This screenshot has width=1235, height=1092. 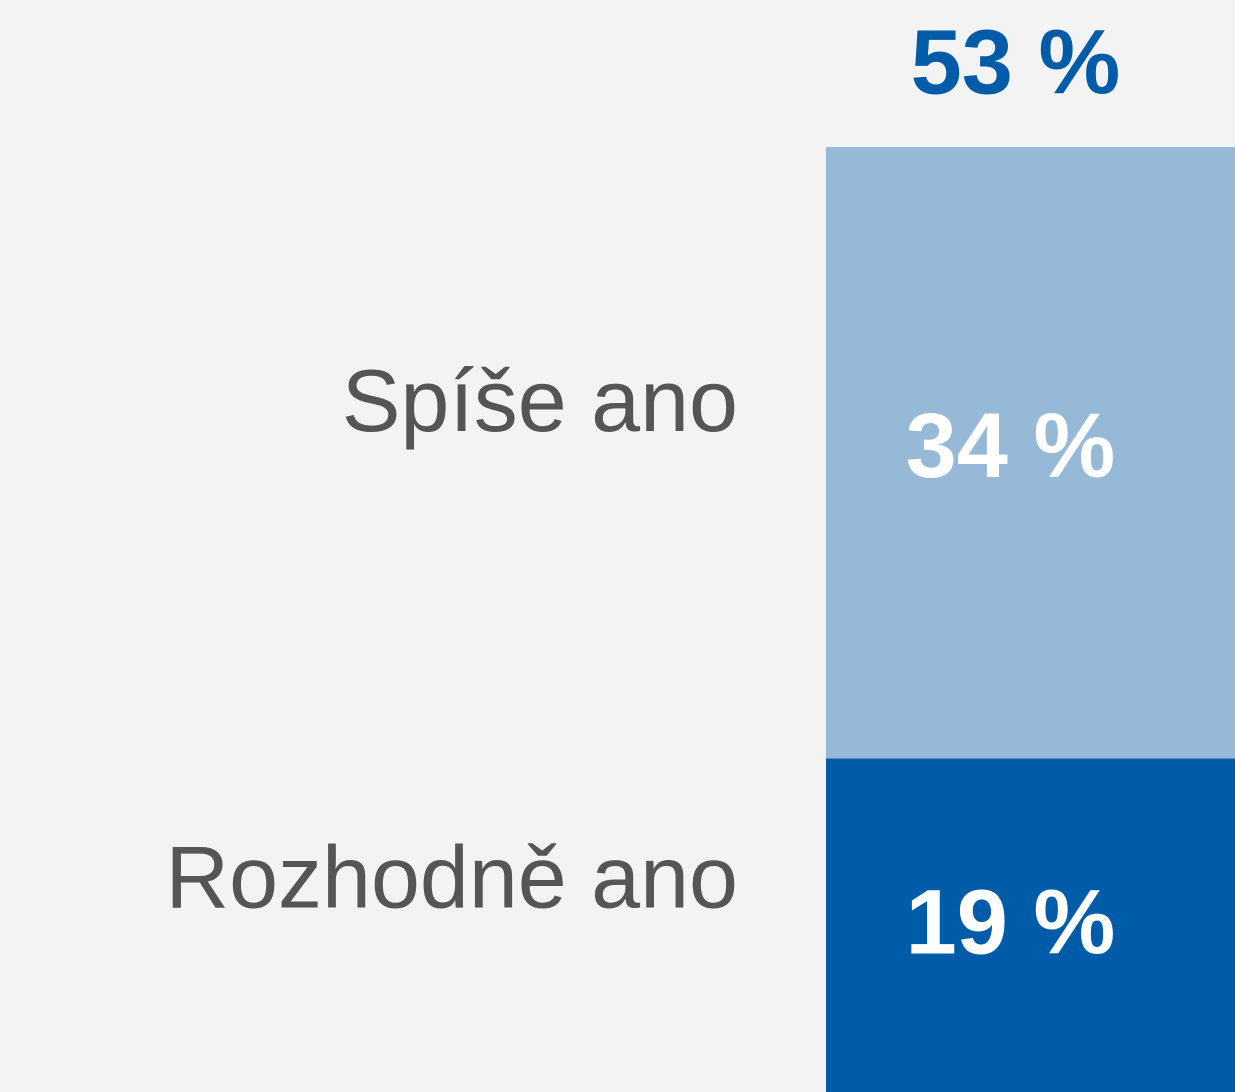 I want to click on value-label: 19 %, so click(x=1011, y=922).